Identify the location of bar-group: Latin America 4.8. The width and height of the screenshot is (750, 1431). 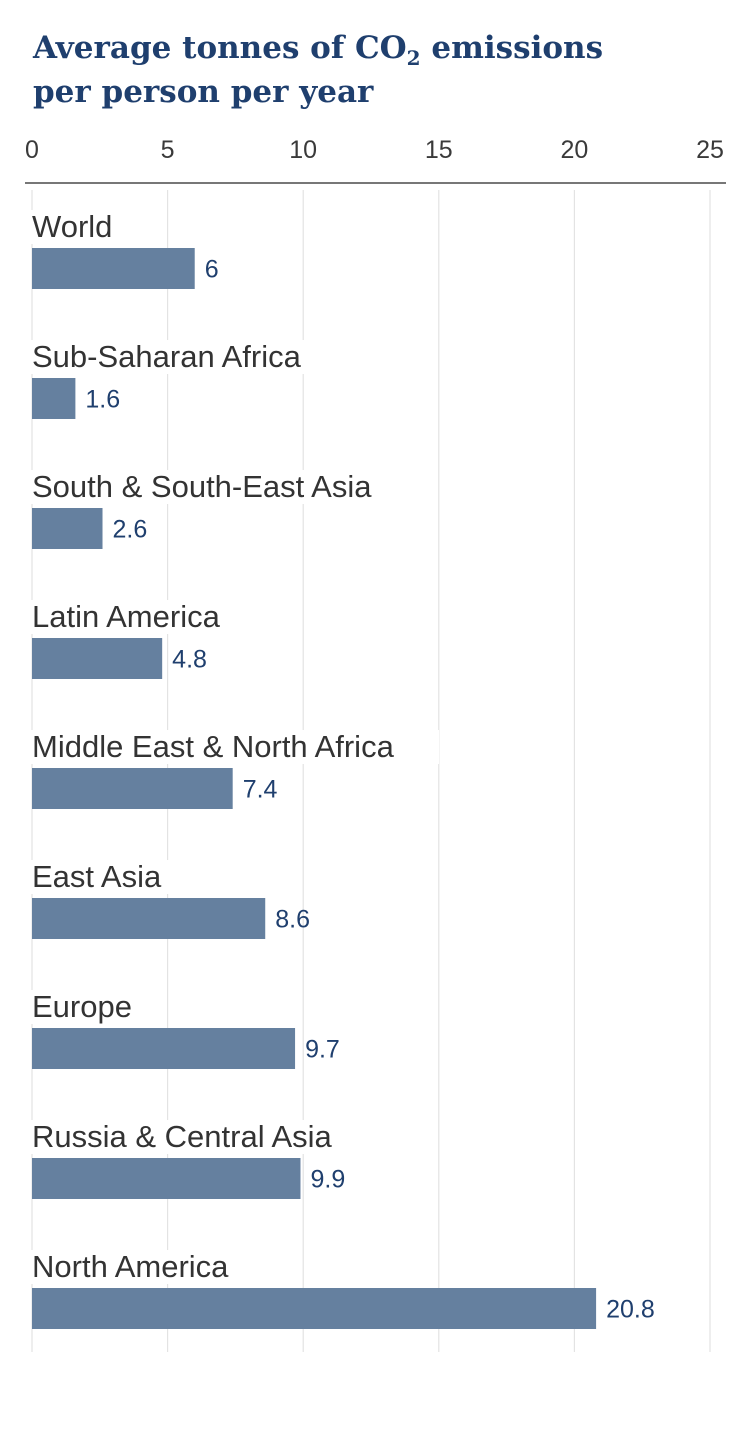
(133, 639).